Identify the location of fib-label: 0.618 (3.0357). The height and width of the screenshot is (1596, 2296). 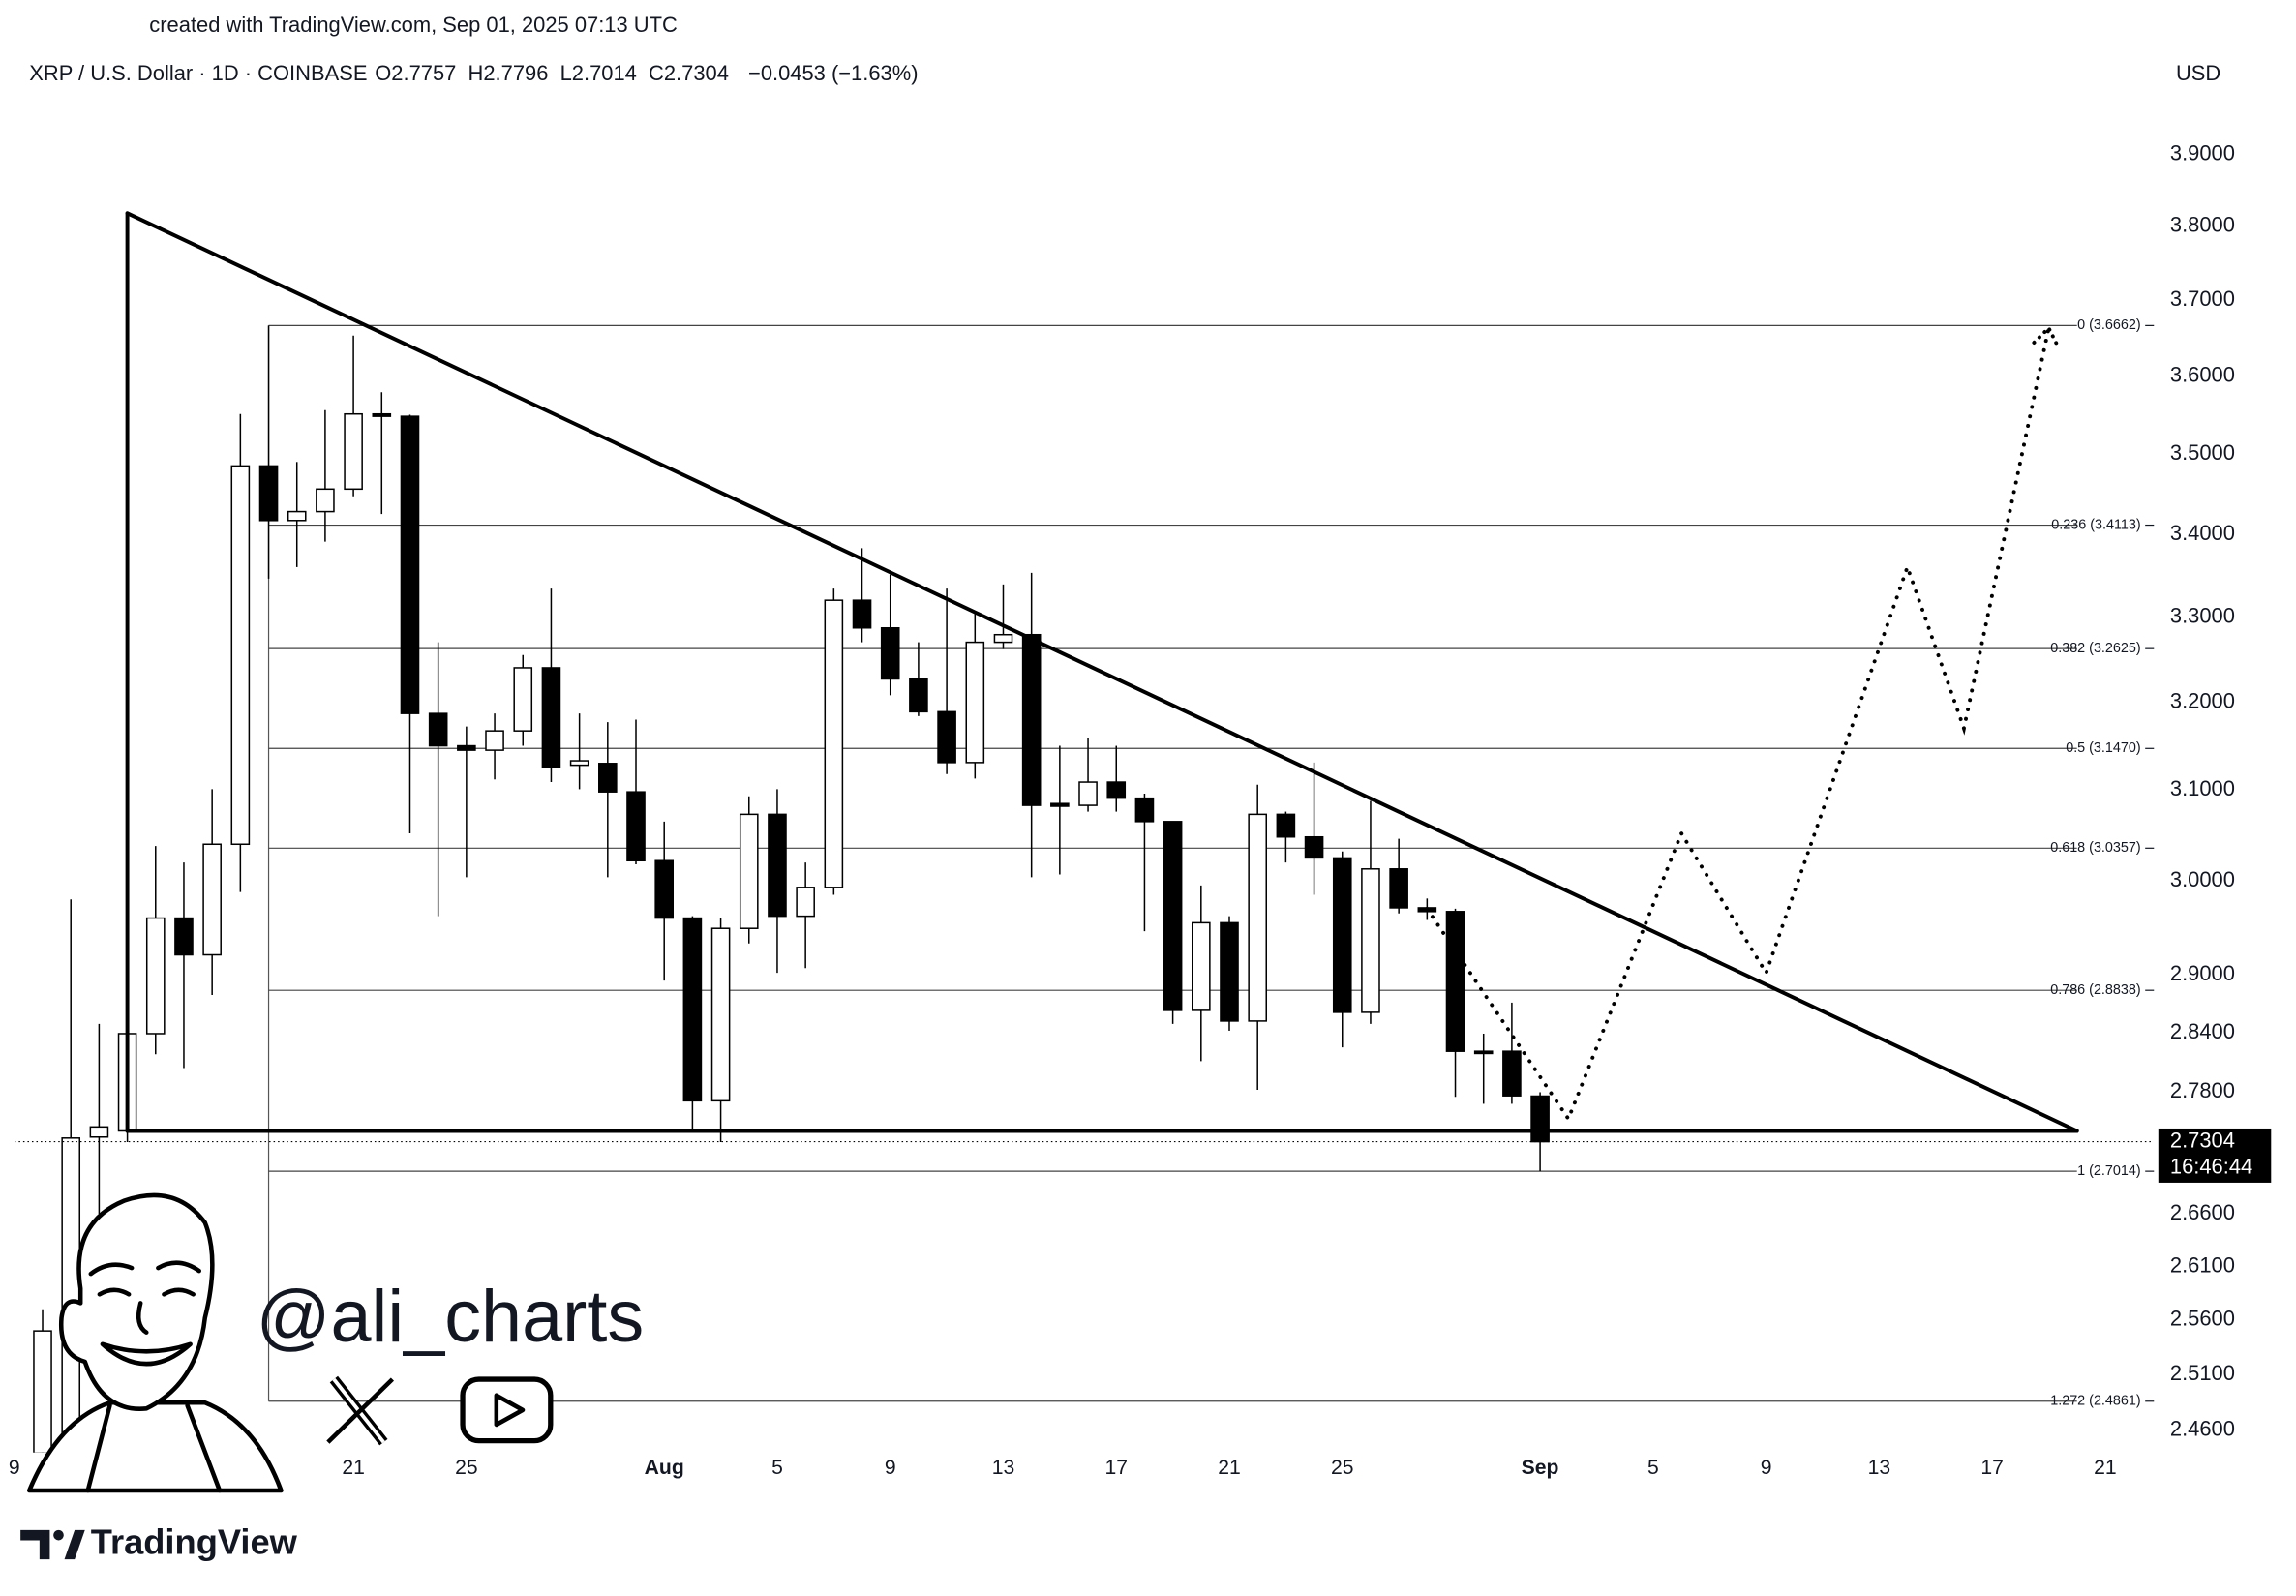
(2095, 848).